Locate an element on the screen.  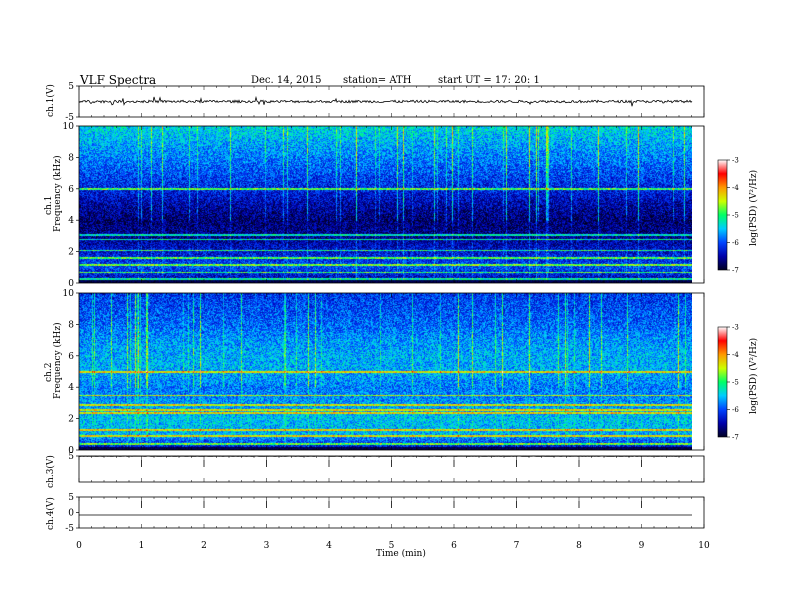
ch2-spectrogram-ylabel-freq: Frequency (kHz) is located at coordinates (58, 360).